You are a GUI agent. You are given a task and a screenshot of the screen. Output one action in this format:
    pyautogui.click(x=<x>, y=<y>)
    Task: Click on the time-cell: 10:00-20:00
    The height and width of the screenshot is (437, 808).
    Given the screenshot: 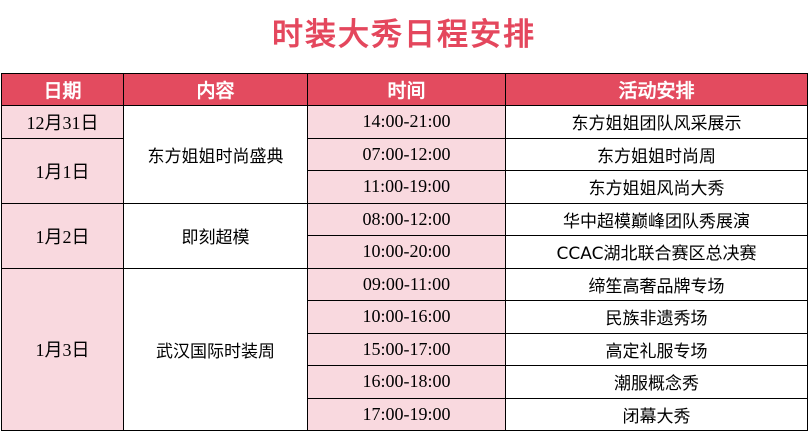 What is the action you would take?
    pyautogui.click(x=406, y=252)
    